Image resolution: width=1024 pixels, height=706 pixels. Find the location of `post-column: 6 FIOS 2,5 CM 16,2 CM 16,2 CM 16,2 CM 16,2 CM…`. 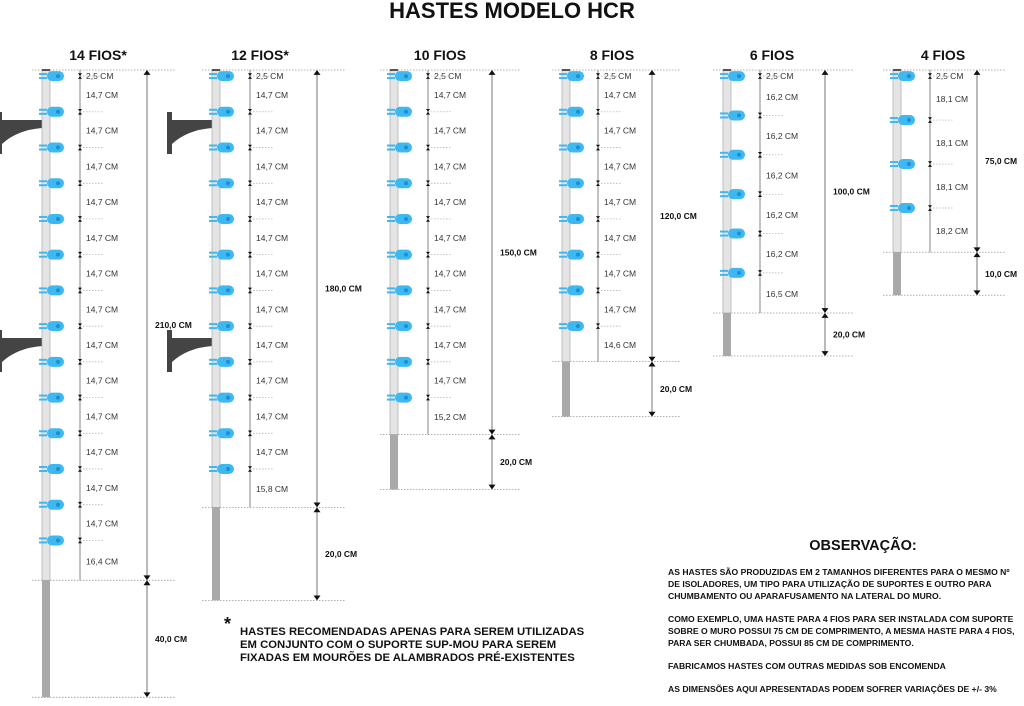

post-column: 6 FIOS 2,5 CM 16,2 CM 16,2 CM 16,2 CM 16,2 CM… is located at coordinates (791, 202).